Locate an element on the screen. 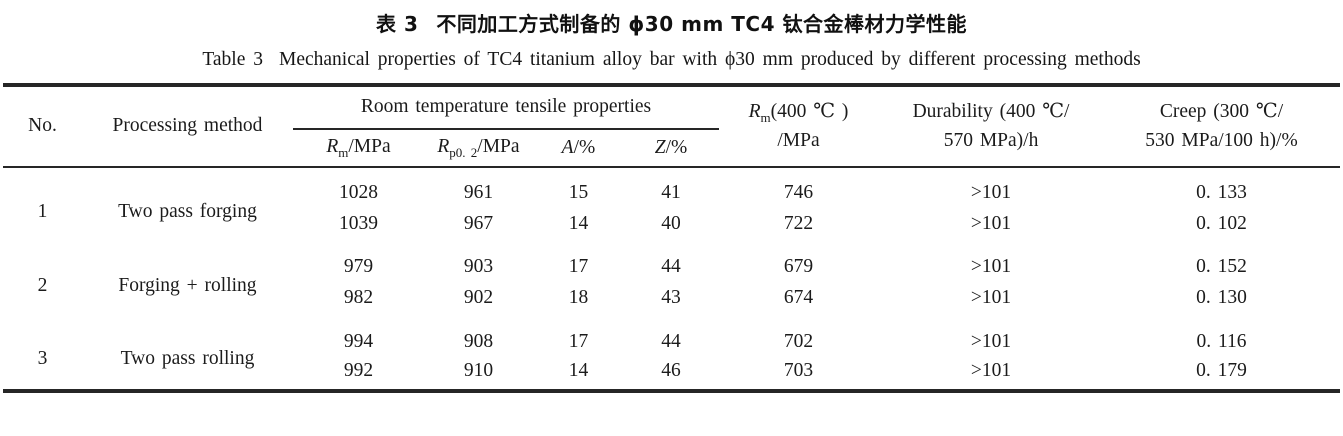 The height and width of the screenshot is (436, 1343). cell-method: Two pass rolling is located at coordinates (187, 359).